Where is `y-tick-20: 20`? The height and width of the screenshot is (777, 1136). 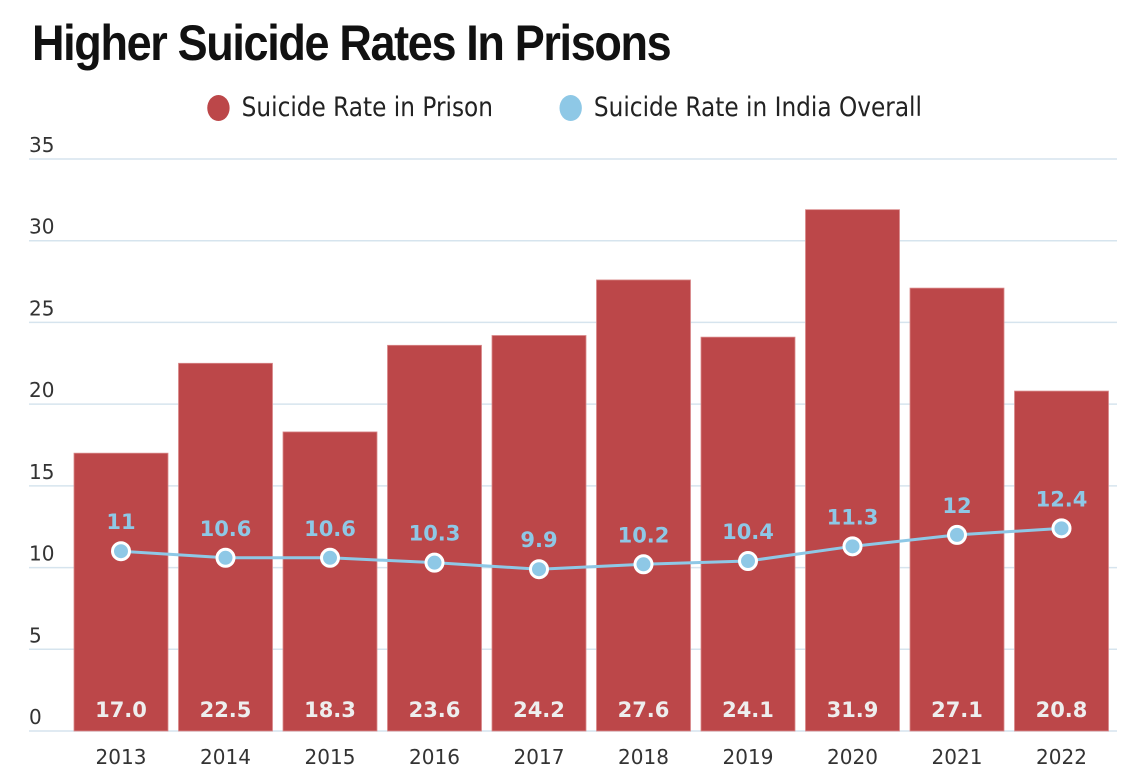 y-tick-20: 20 is located at coordinates (41, 390).